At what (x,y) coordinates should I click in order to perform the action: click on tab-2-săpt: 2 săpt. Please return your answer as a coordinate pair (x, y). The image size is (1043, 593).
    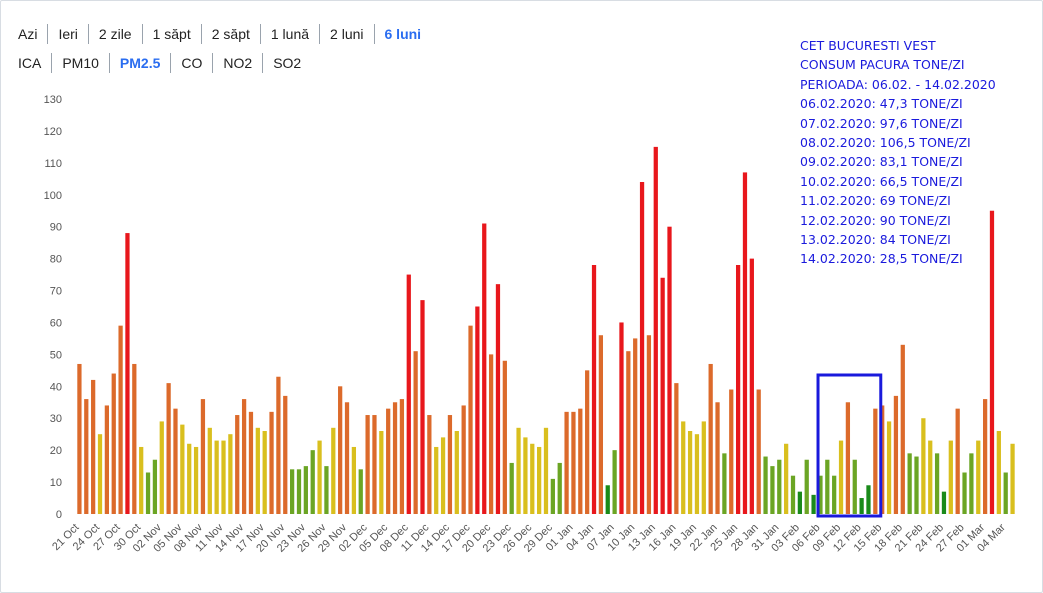
    Looking at the image, I should click on (230, 34).